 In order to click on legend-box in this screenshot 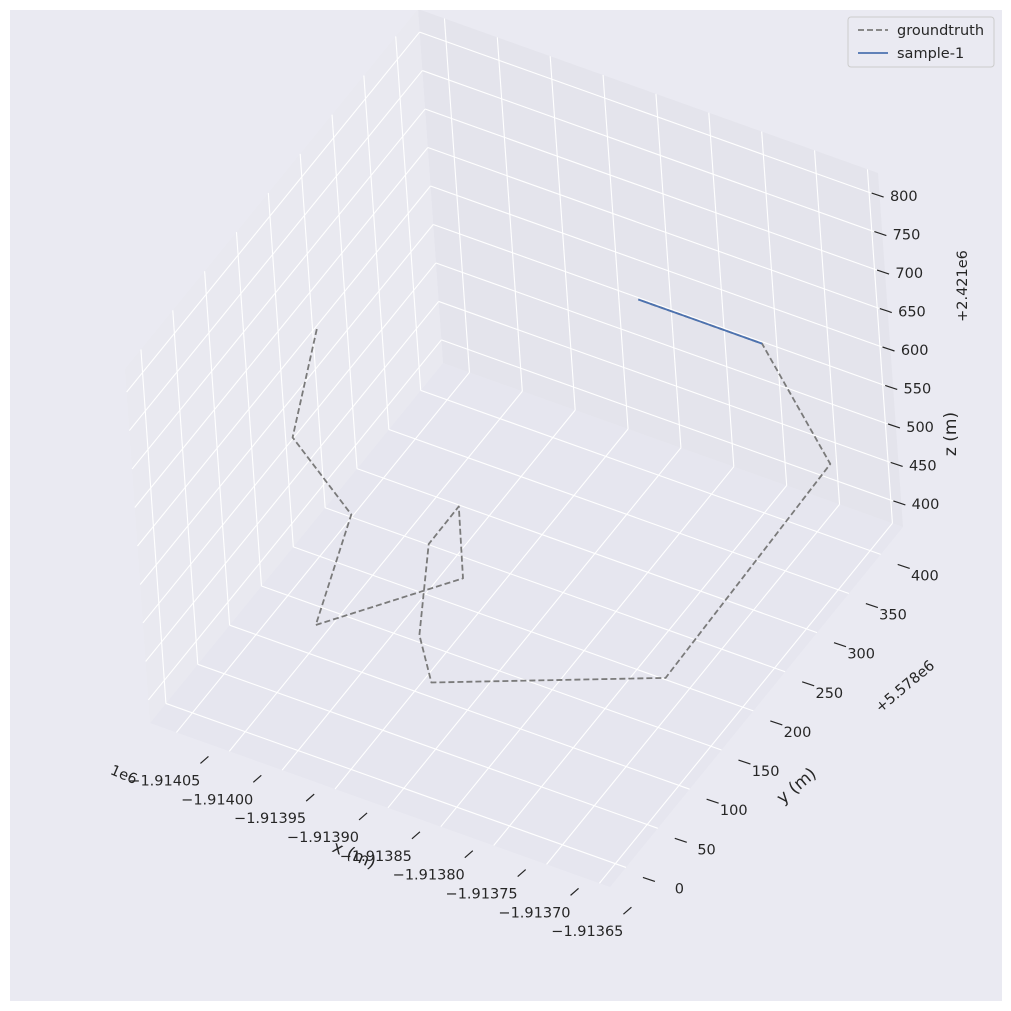, I will do `click(921, 42)`.